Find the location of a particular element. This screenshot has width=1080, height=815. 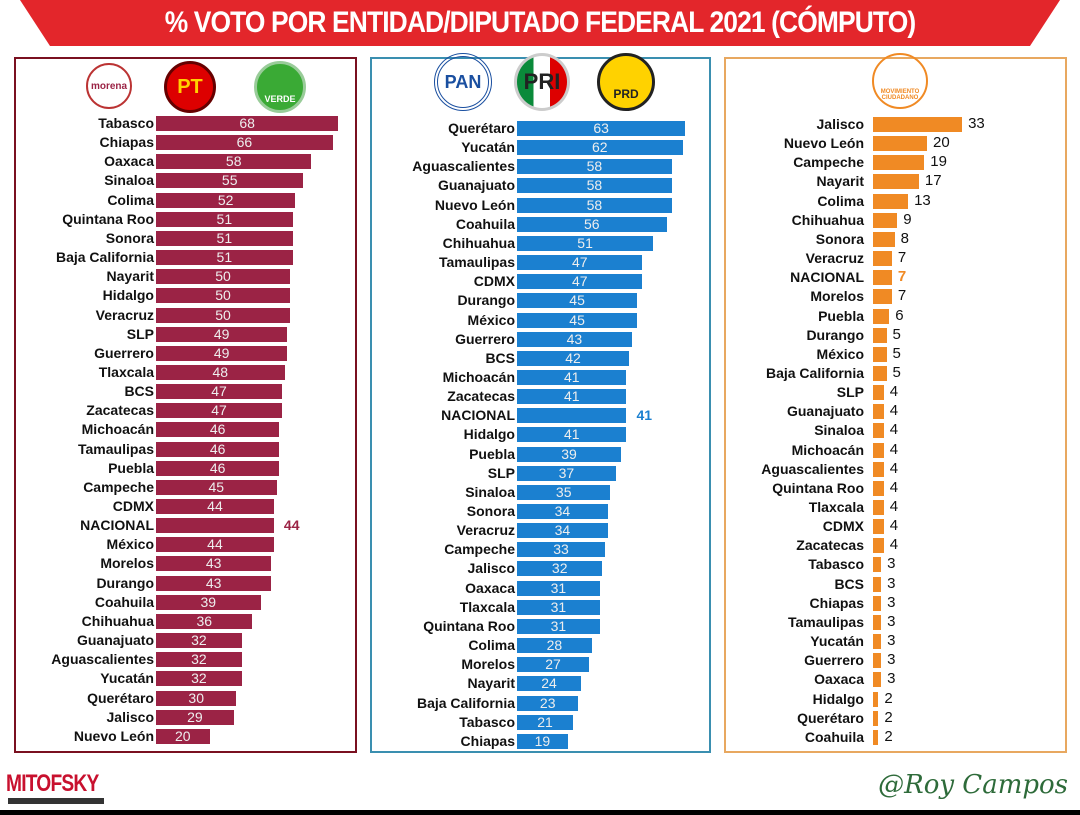

category-label: Jalisco is located at coordinates (840, 124).